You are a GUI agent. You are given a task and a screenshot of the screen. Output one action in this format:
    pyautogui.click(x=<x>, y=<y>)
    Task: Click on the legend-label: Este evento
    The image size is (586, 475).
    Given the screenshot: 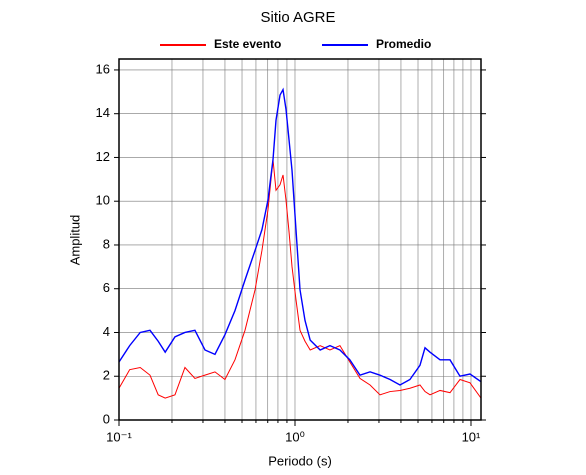 What is the action you would take?
    pyautogui.click(x=247, y=44)
    